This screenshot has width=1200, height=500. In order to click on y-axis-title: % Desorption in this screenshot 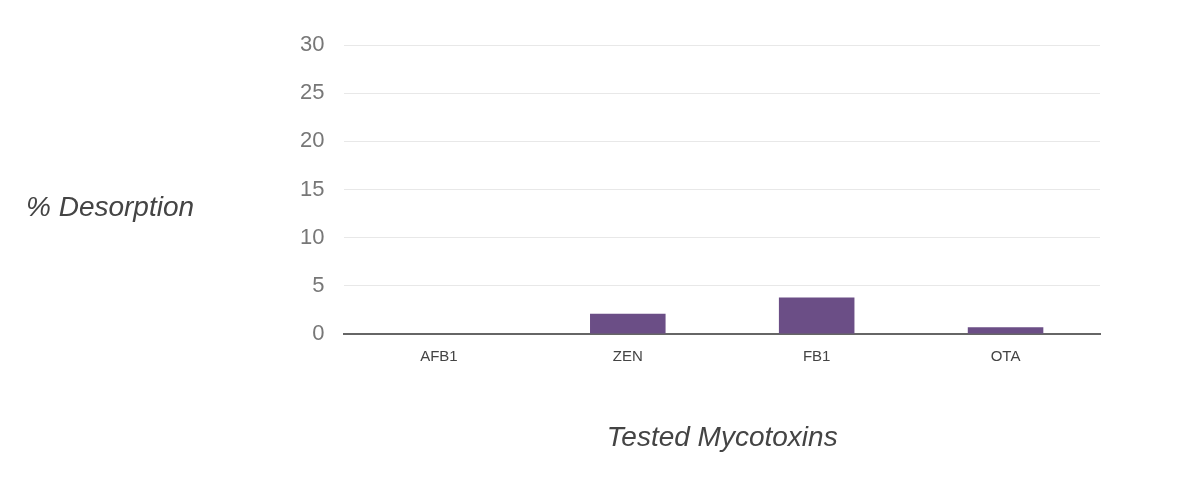, I will do `click(110, 206)`.